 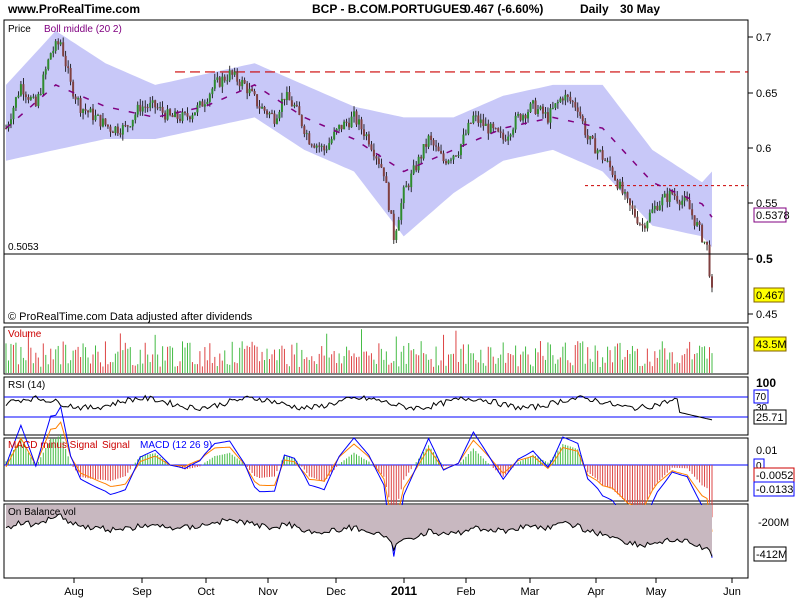 I want to click on x-tick-label: Jun, so click(x=732, y=592).